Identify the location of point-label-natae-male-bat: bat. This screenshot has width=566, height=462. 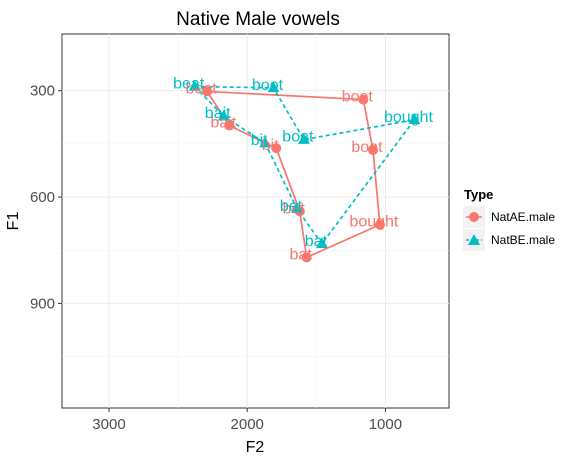
(301, 254).